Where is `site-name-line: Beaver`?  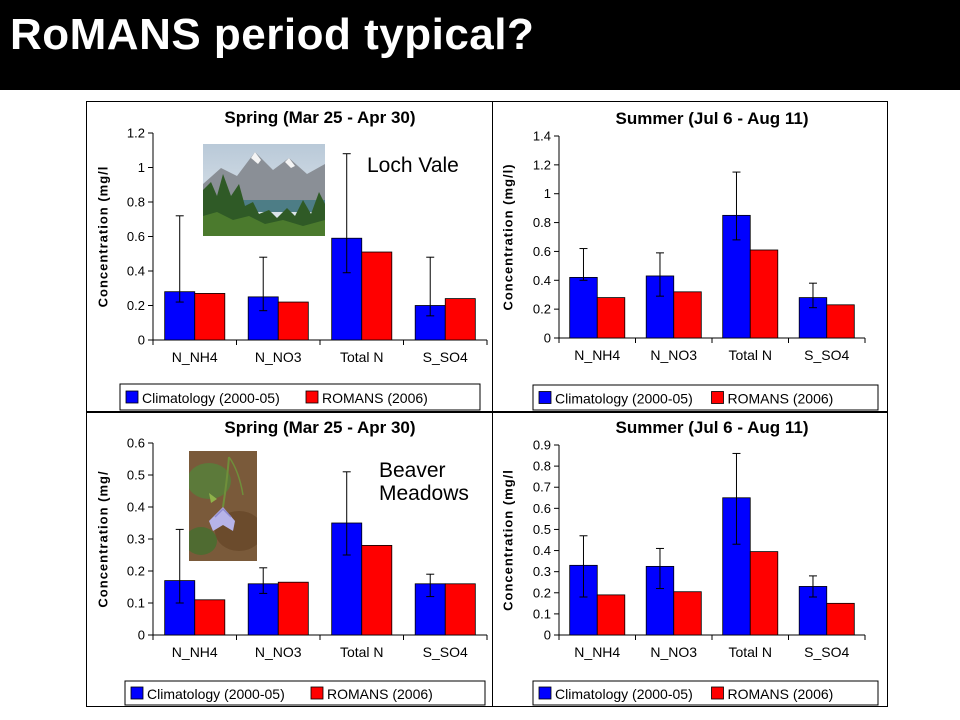
site-name-line: Beaver is located at coordinates (412, 470).